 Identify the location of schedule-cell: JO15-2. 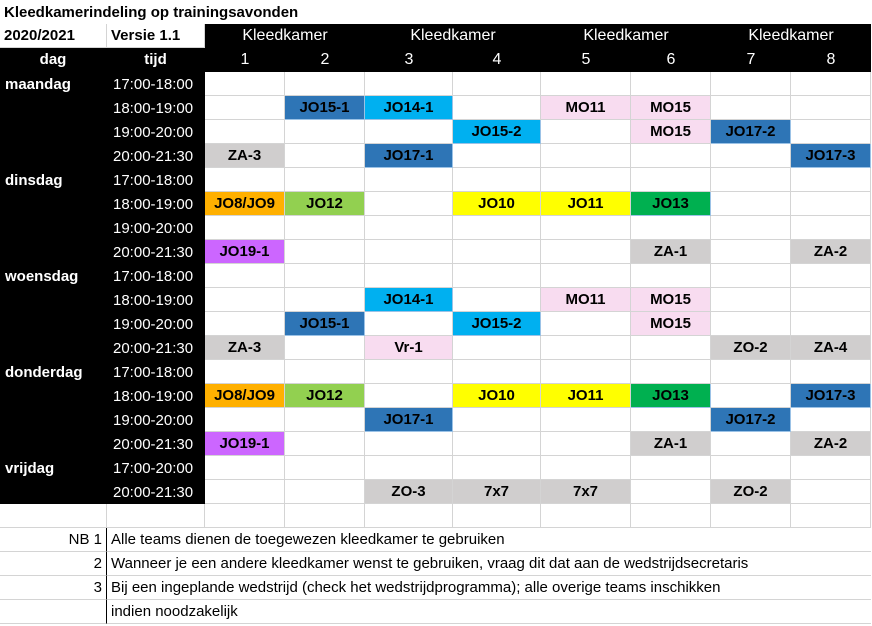
(497, 324).